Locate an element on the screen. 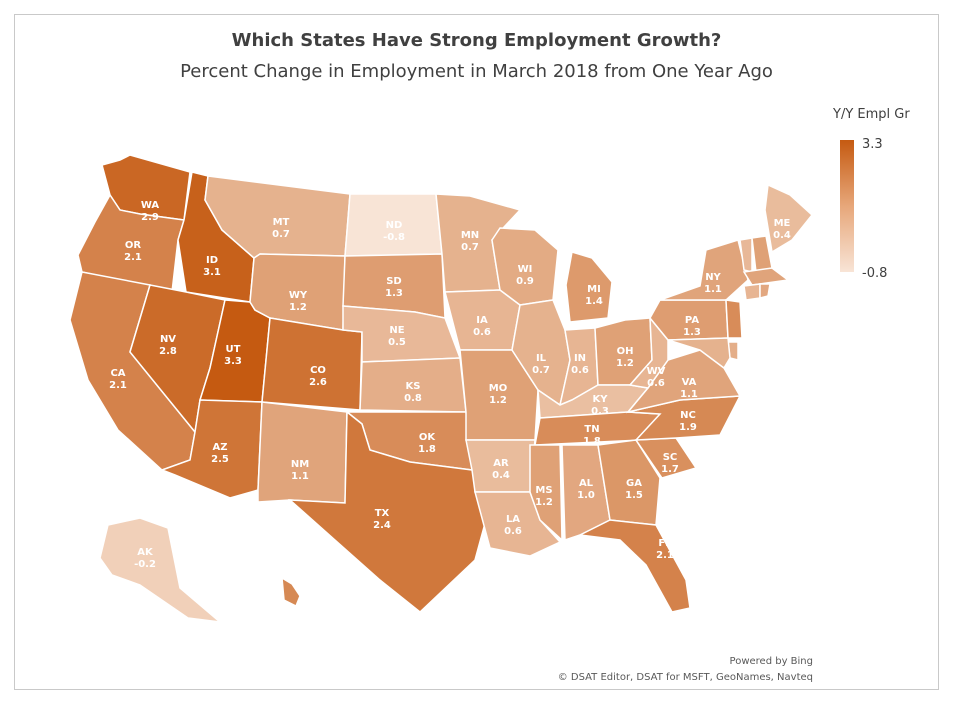 The image size is (953, 707). state-co is located at coordinates (312, 364).